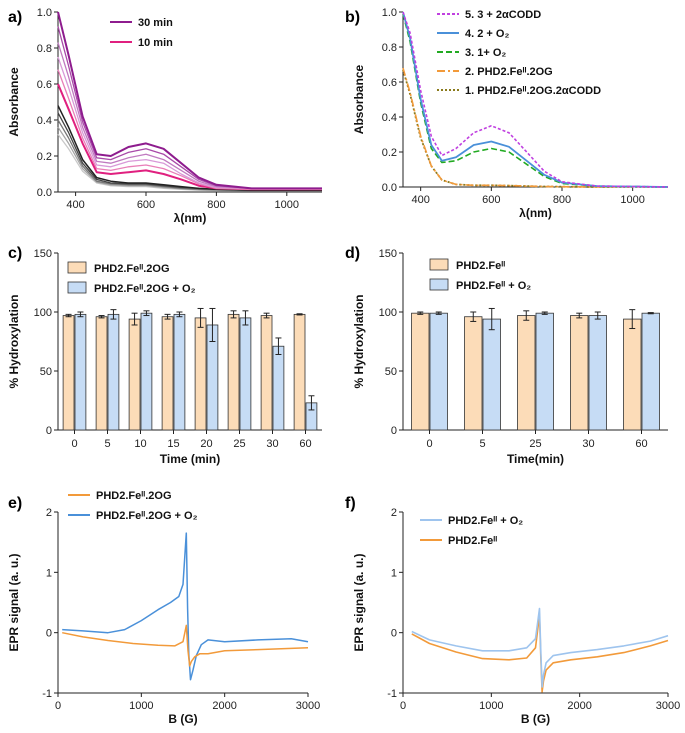  Describe the element at coordinates (190, 218) in the screenshot. I see `x-axis-label: λ(nm)` at that location.